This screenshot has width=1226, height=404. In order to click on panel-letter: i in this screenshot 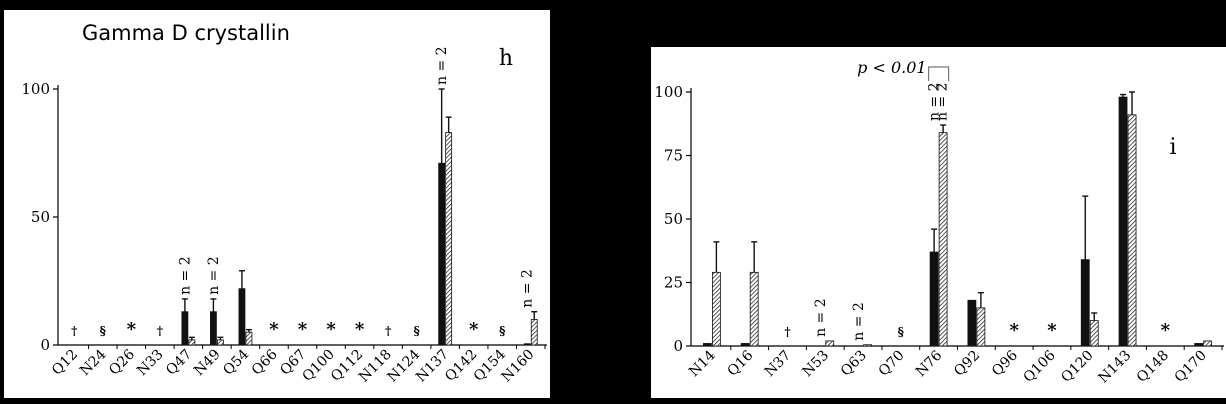, I will do `click(1172, 147)`.